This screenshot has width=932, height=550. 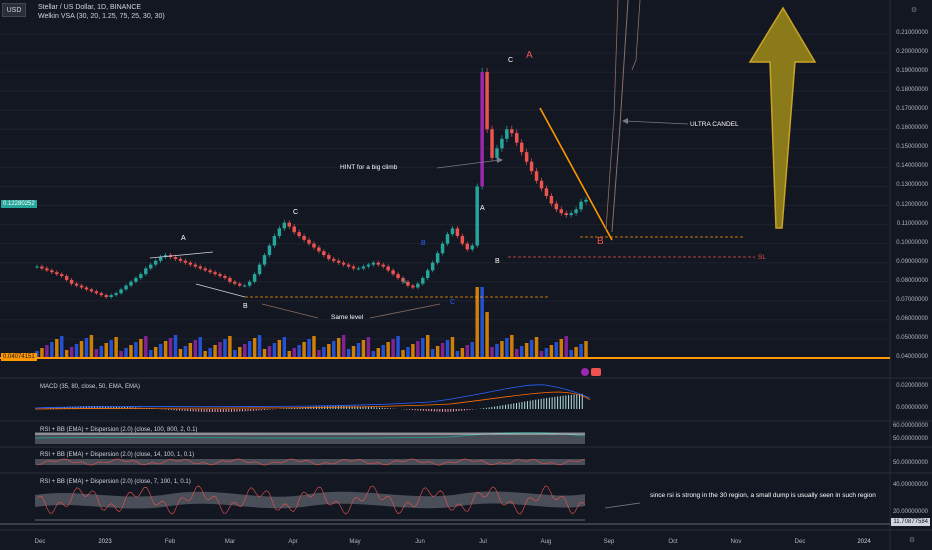 I want to click on same-level-arrow-right, so click(x=405, y=311).